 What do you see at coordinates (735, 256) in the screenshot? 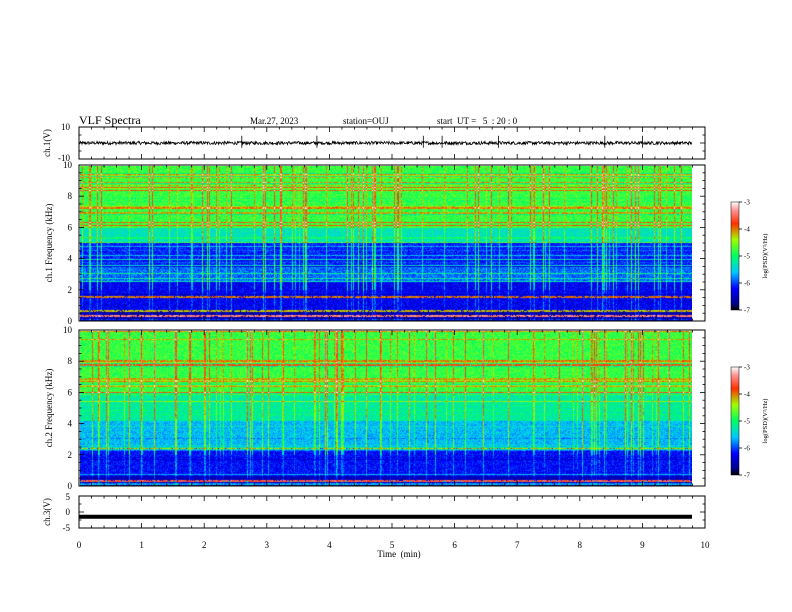
I see `ch1-colorbar` at bounding box center [735, 256].